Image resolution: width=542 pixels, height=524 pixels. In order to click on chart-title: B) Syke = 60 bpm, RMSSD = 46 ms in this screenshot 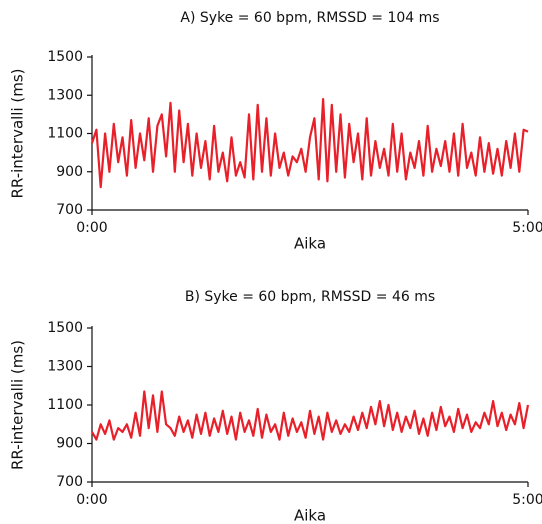, I will do `click(310, 297)`.